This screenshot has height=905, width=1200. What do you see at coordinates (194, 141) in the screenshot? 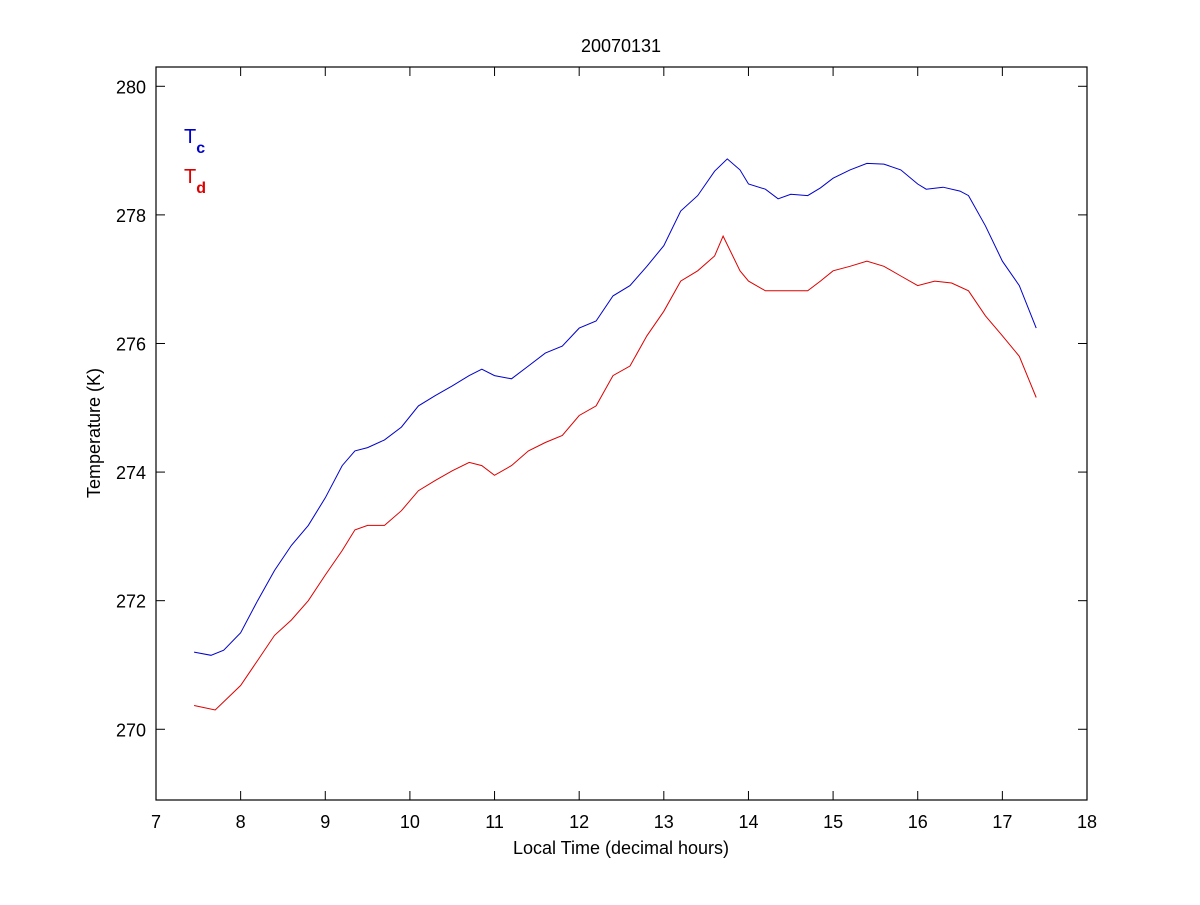
I see `legend-entry-Tc: Tc` at bounding box center [194, 141].